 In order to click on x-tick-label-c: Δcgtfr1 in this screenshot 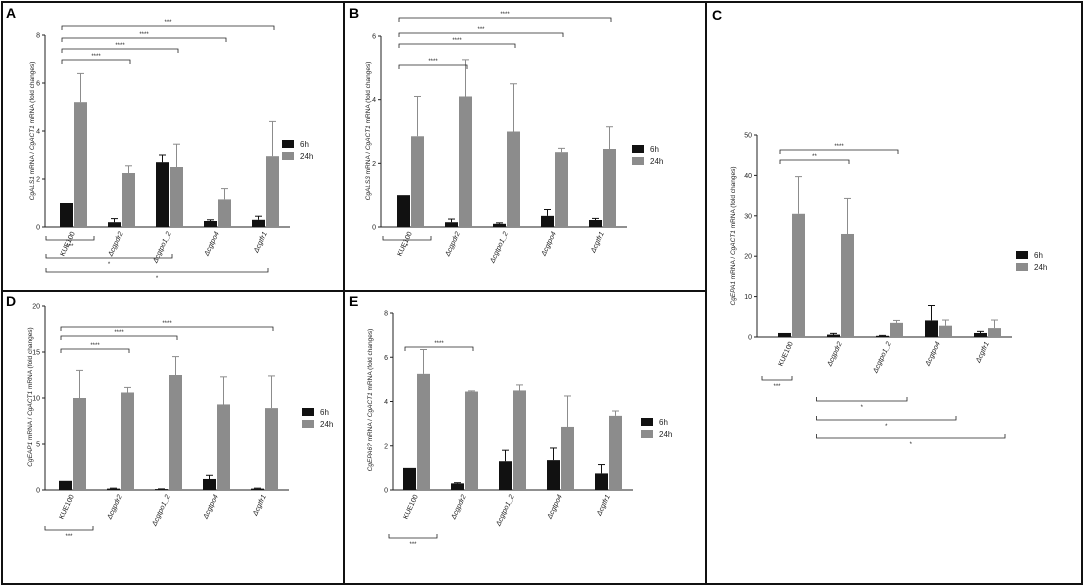, I will do `click(983, 353)`.